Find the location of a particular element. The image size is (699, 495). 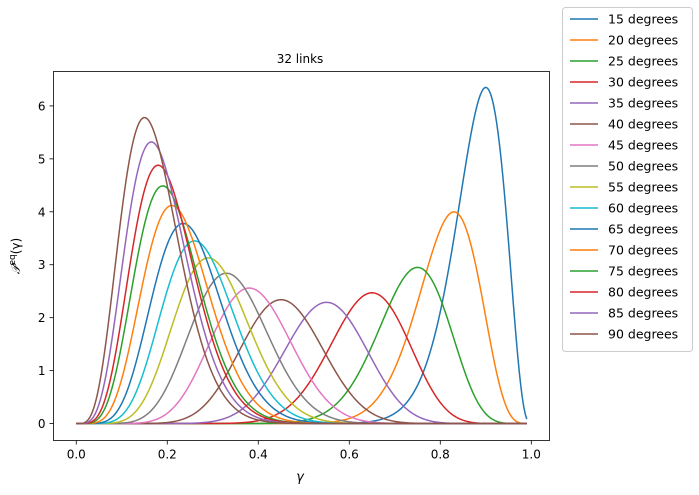

y-tick-label: 2 is located at coordinates (42, 318).